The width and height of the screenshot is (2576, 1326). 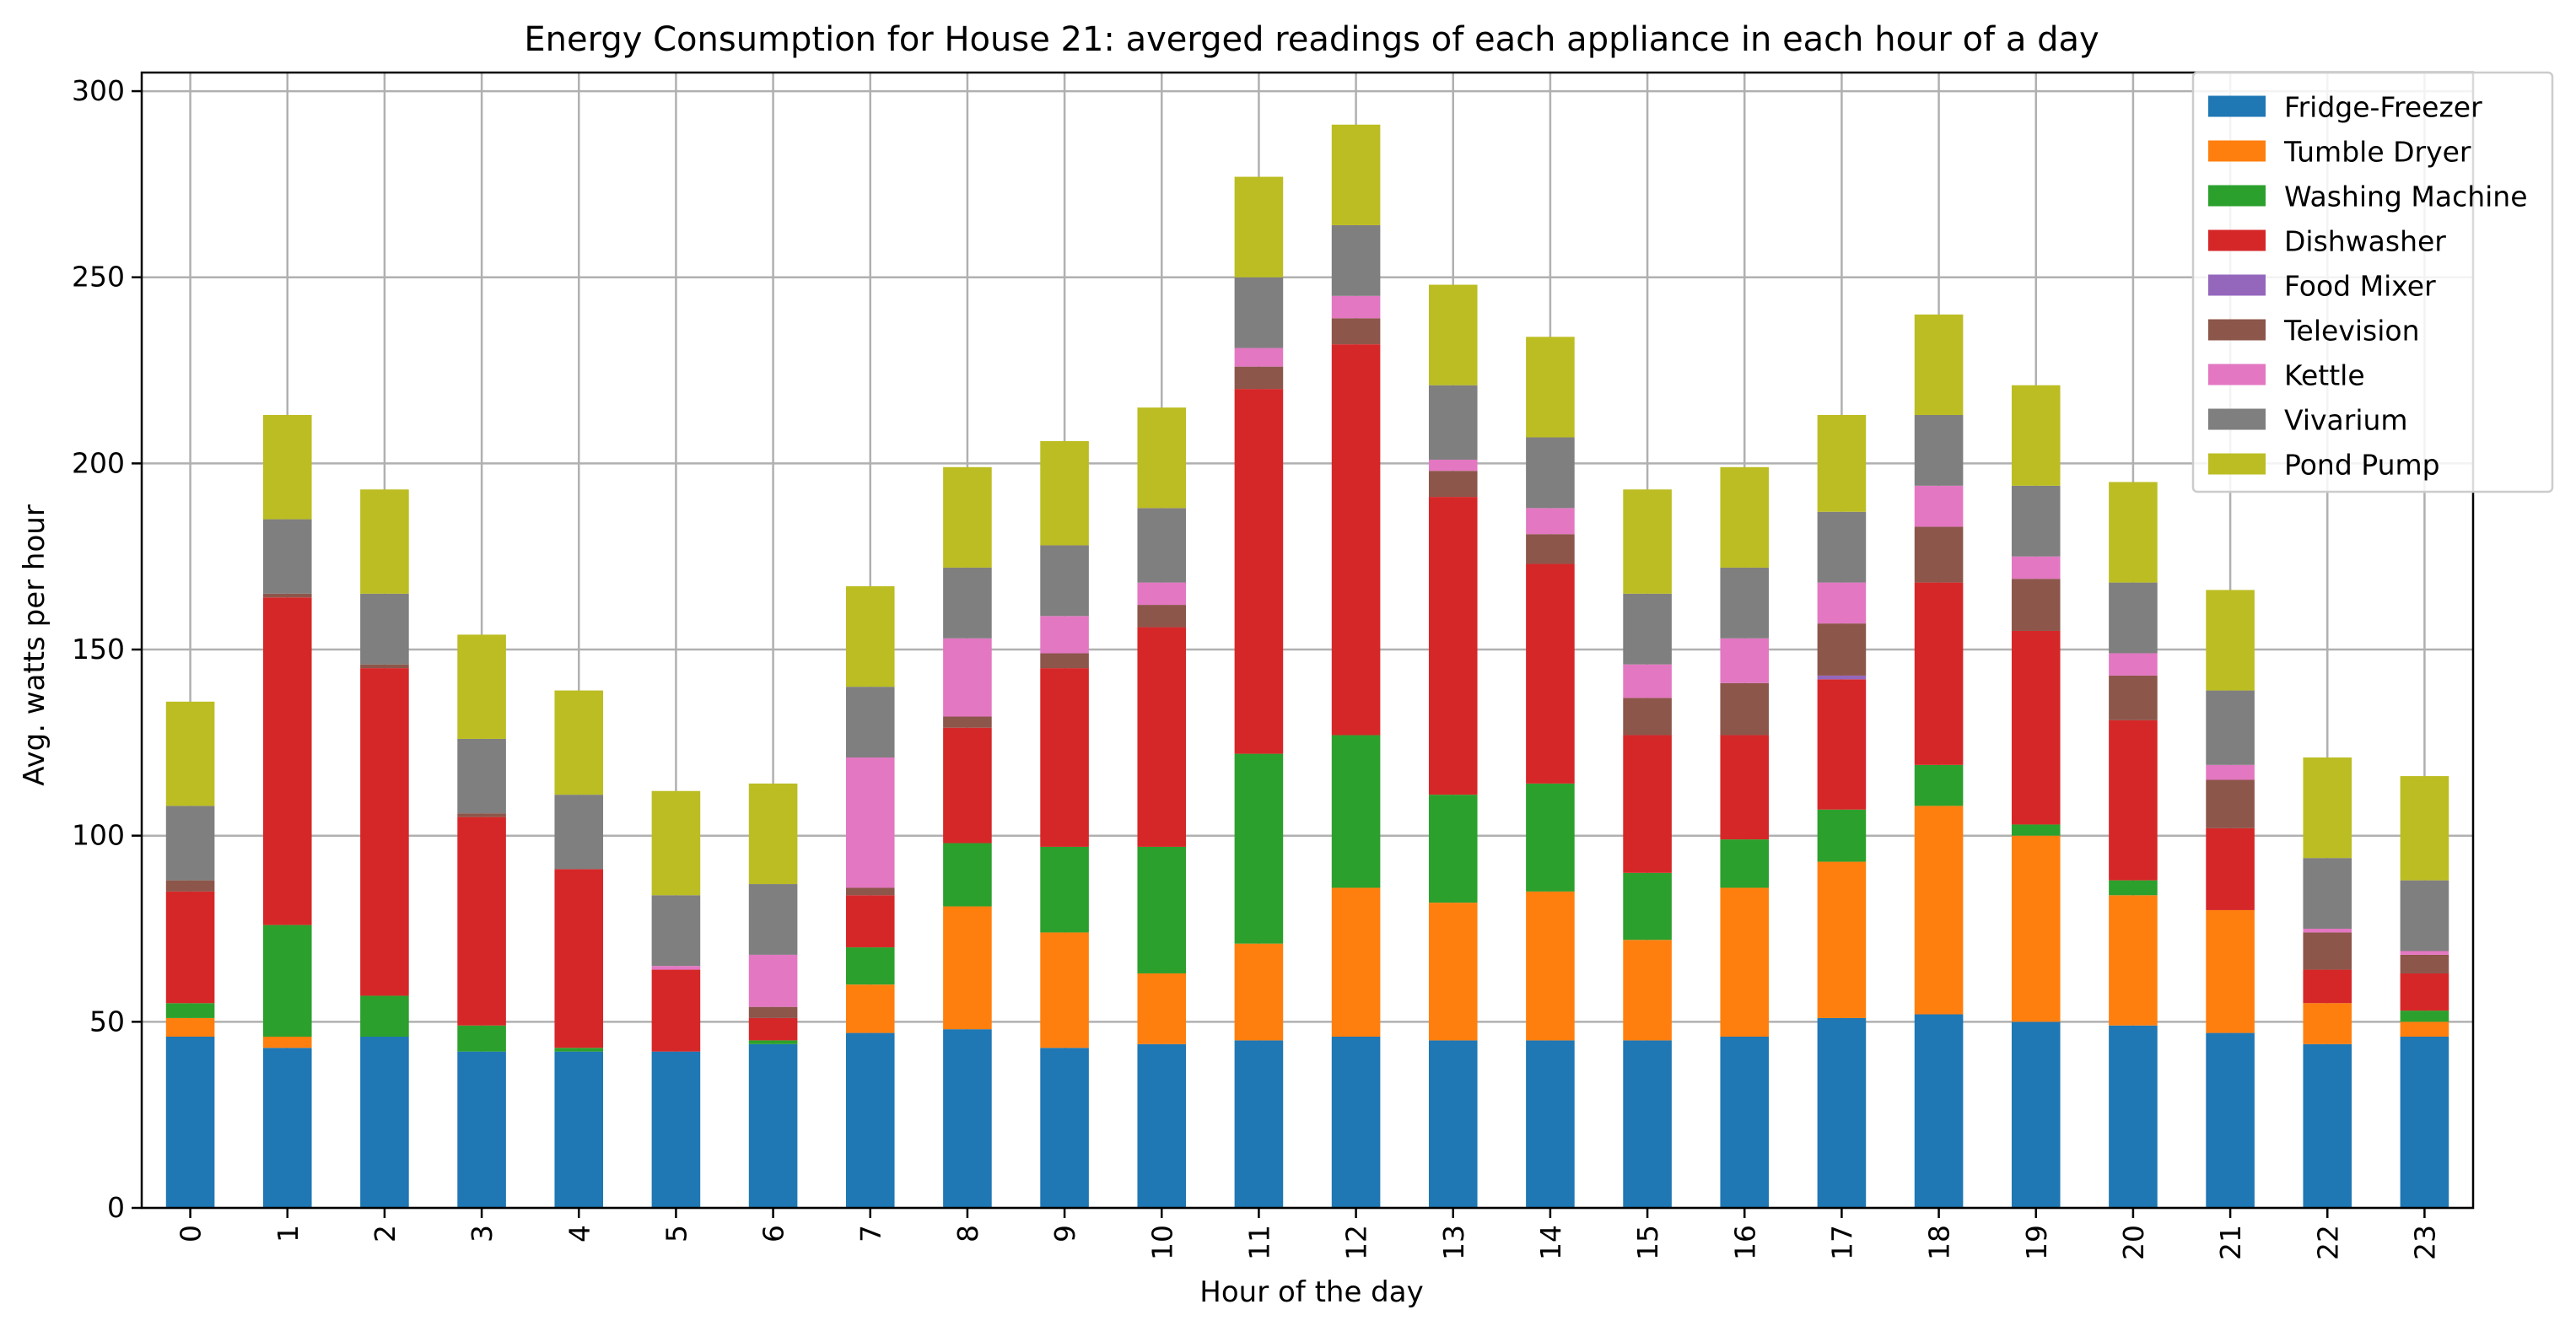 I want to click on y-tick-label: 150, so click(x=98, y=649).